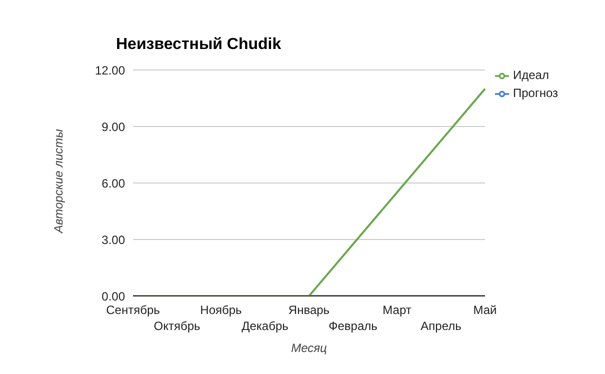  Describe the element at coordinates (133, 310) in the screenshot. I see `x-tick-label: Сентябрь` at that location.